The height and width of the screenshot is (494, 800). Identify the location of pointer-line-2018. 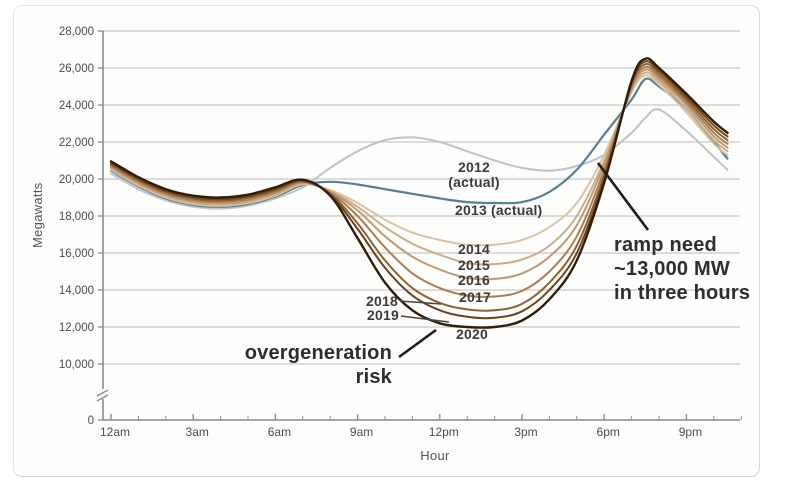
(420, 302).